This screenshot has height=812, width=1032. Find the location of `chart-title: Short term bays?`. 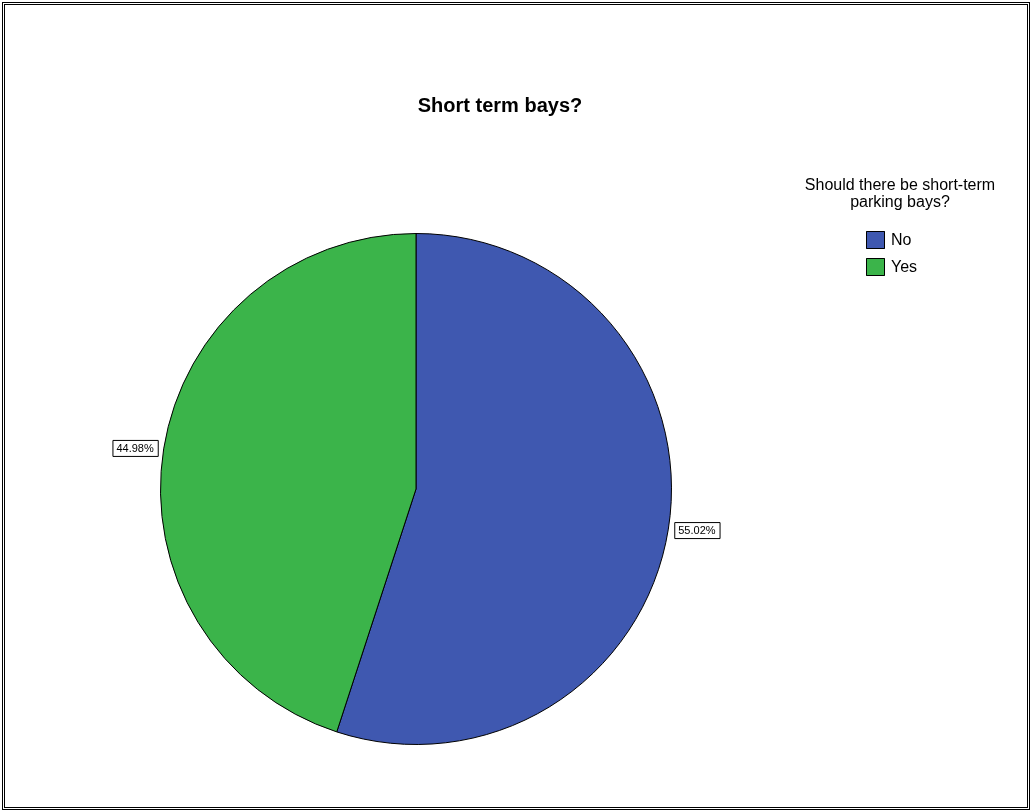

chart-title: Short term bays? is located at coordinates (500, 104).